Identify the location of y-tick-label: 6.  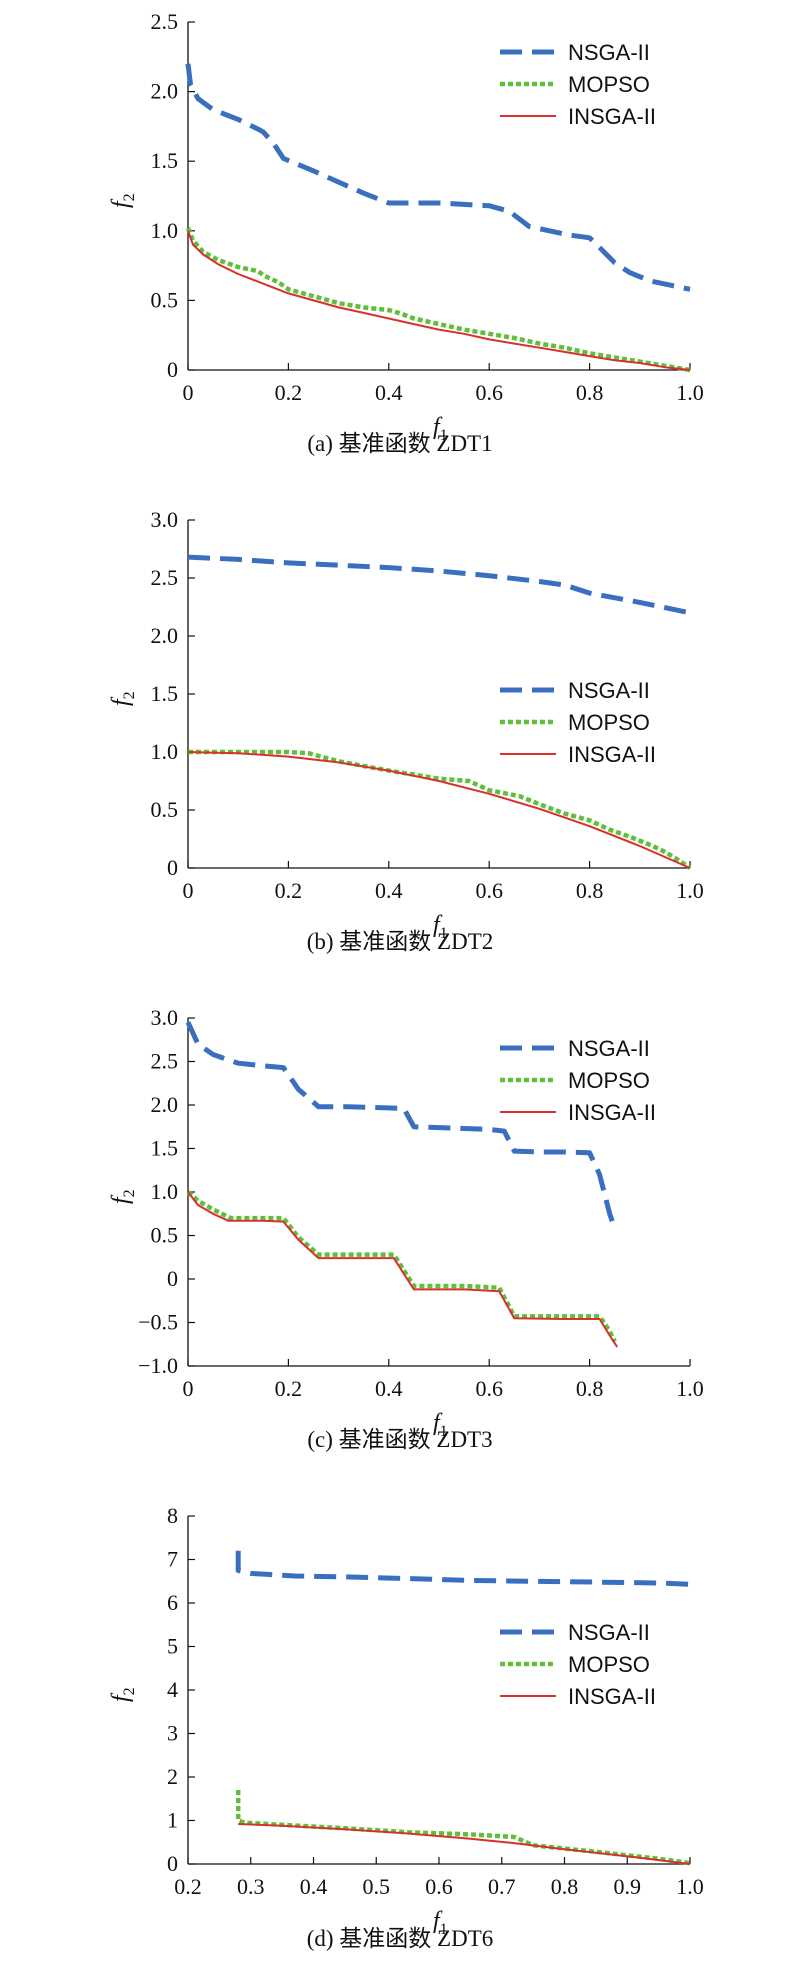
(172, 1602).